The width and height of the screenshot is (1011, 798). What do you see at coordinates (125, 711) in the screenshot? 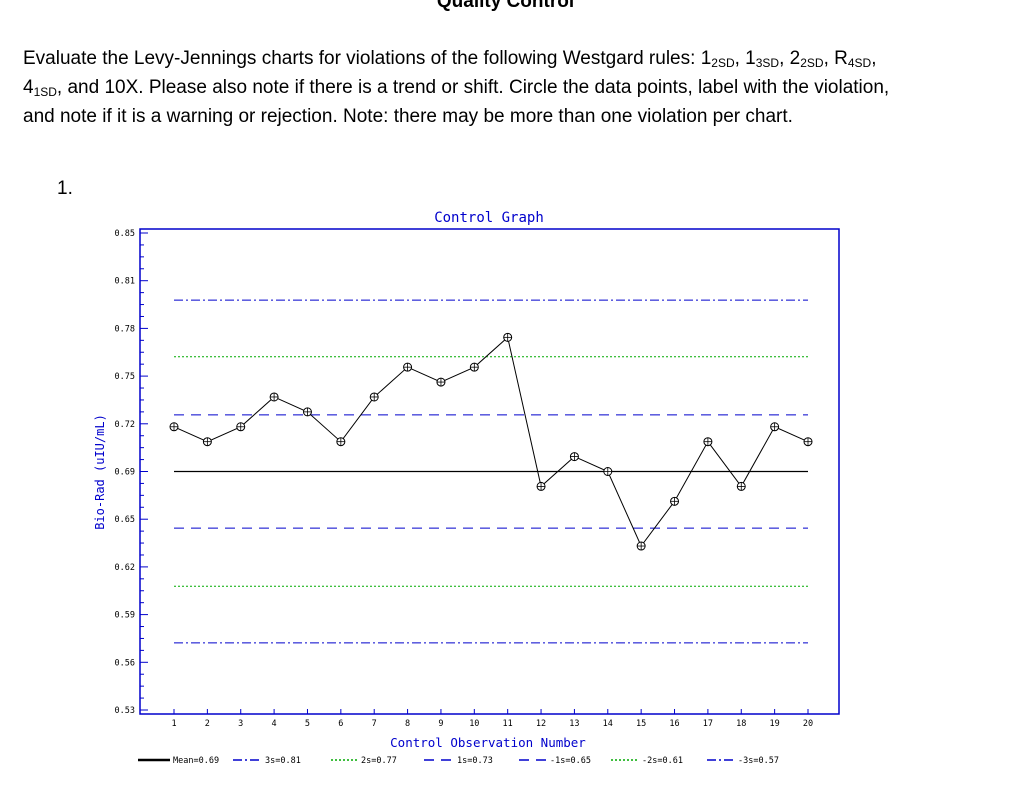
I see `y-tick-label: 0.53` at bounding box center [125, 711].